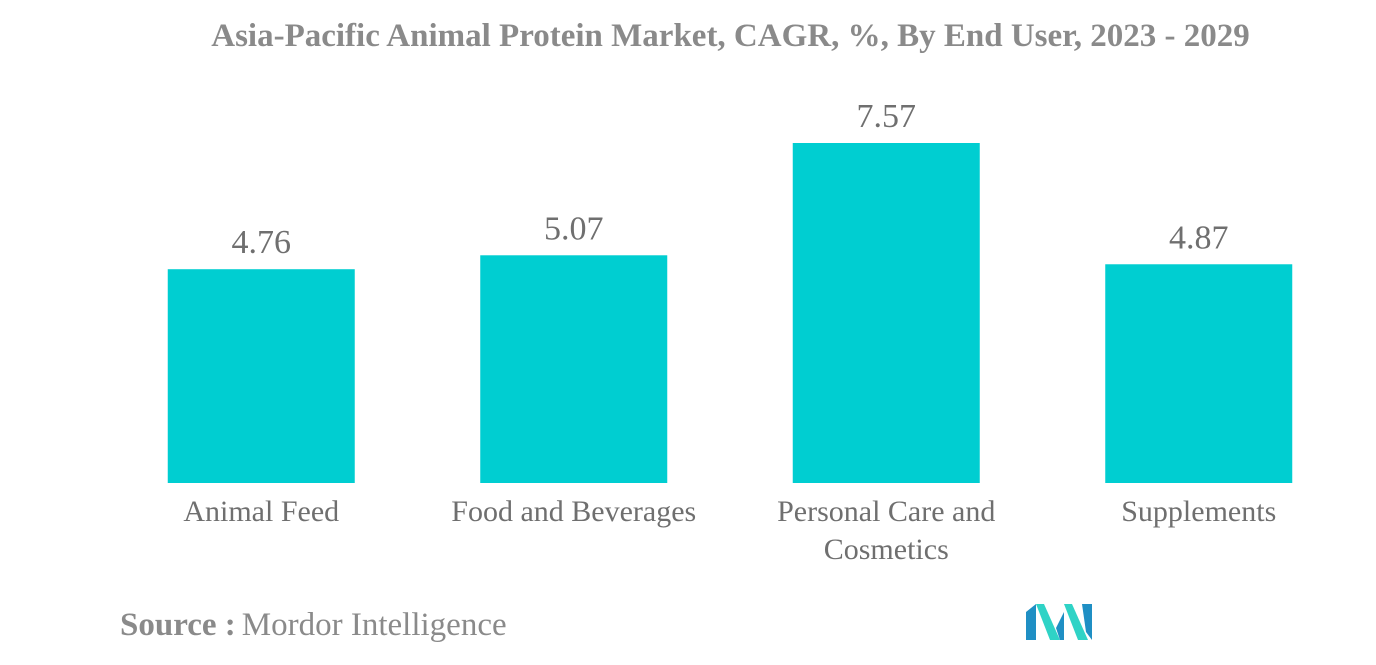 The width and height of the screenshot is (1376, 665). I want to click on value-label-1: 5.07, so click(574, 228).